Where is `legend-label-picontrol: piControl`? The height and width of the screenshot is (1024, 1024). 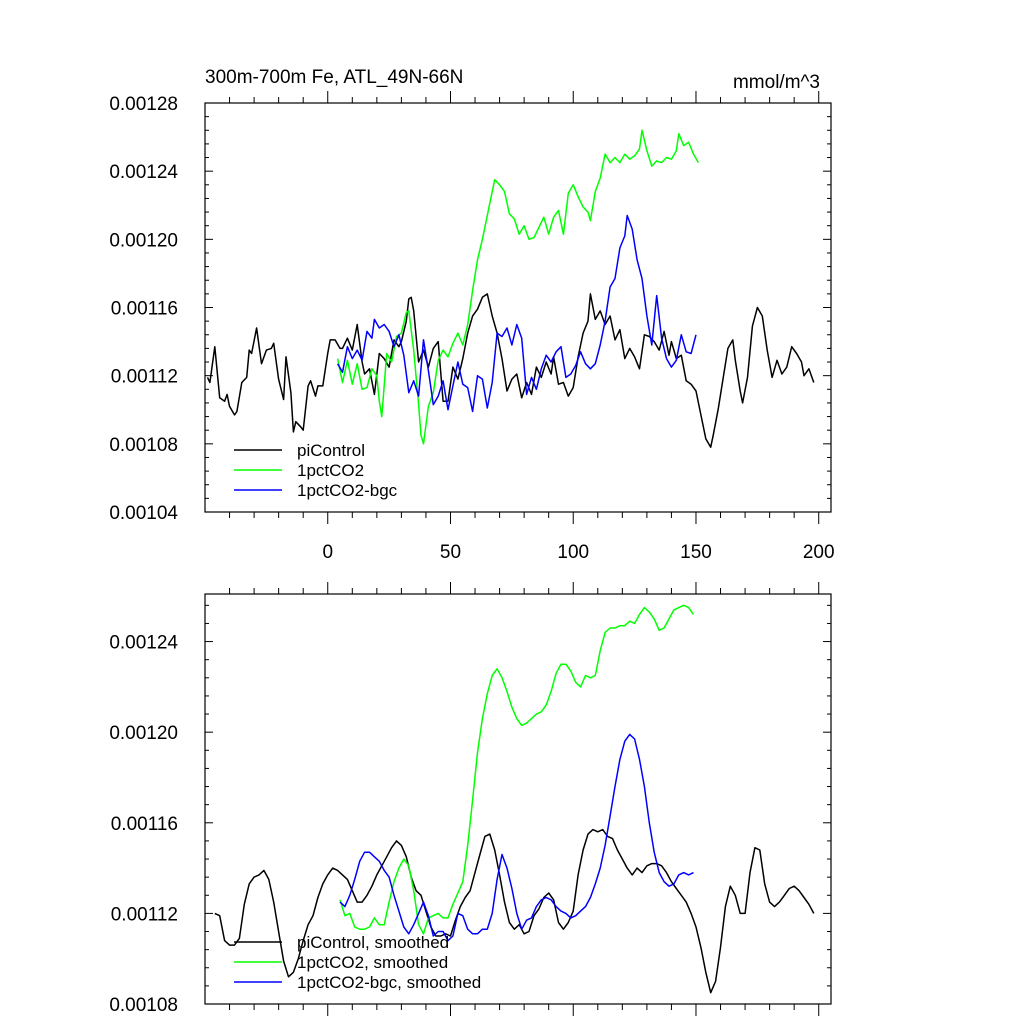 legend-label-picontrol: piControl is located at coordinates (331, 450).